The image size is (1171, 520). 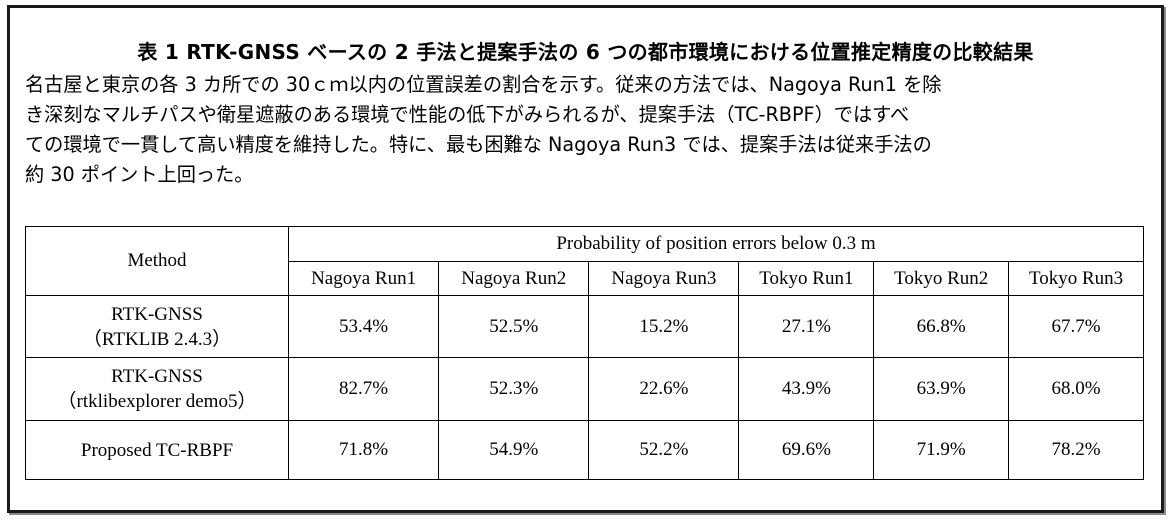 What do you see at coordinates (664, 326) in the screenshot?
I see `value-cell: 15.2%` at bounding box center [664, 326].